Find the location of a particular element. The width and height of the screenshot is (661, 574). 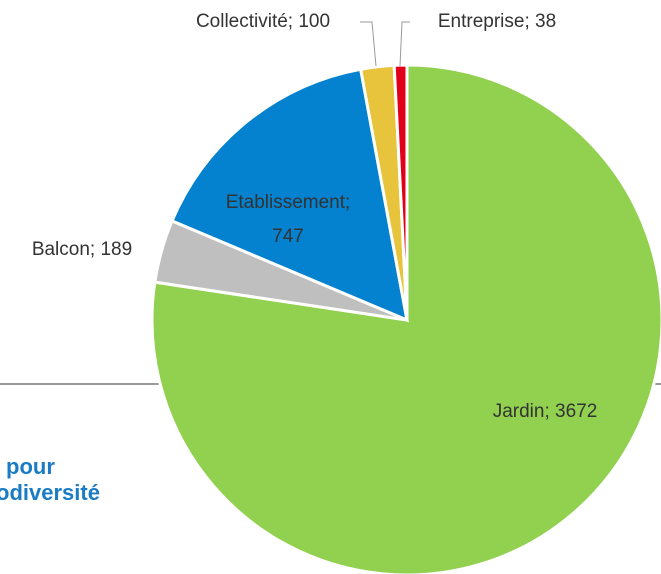

data-label: Etablissement; 747 is located at coordinates (288, 219).